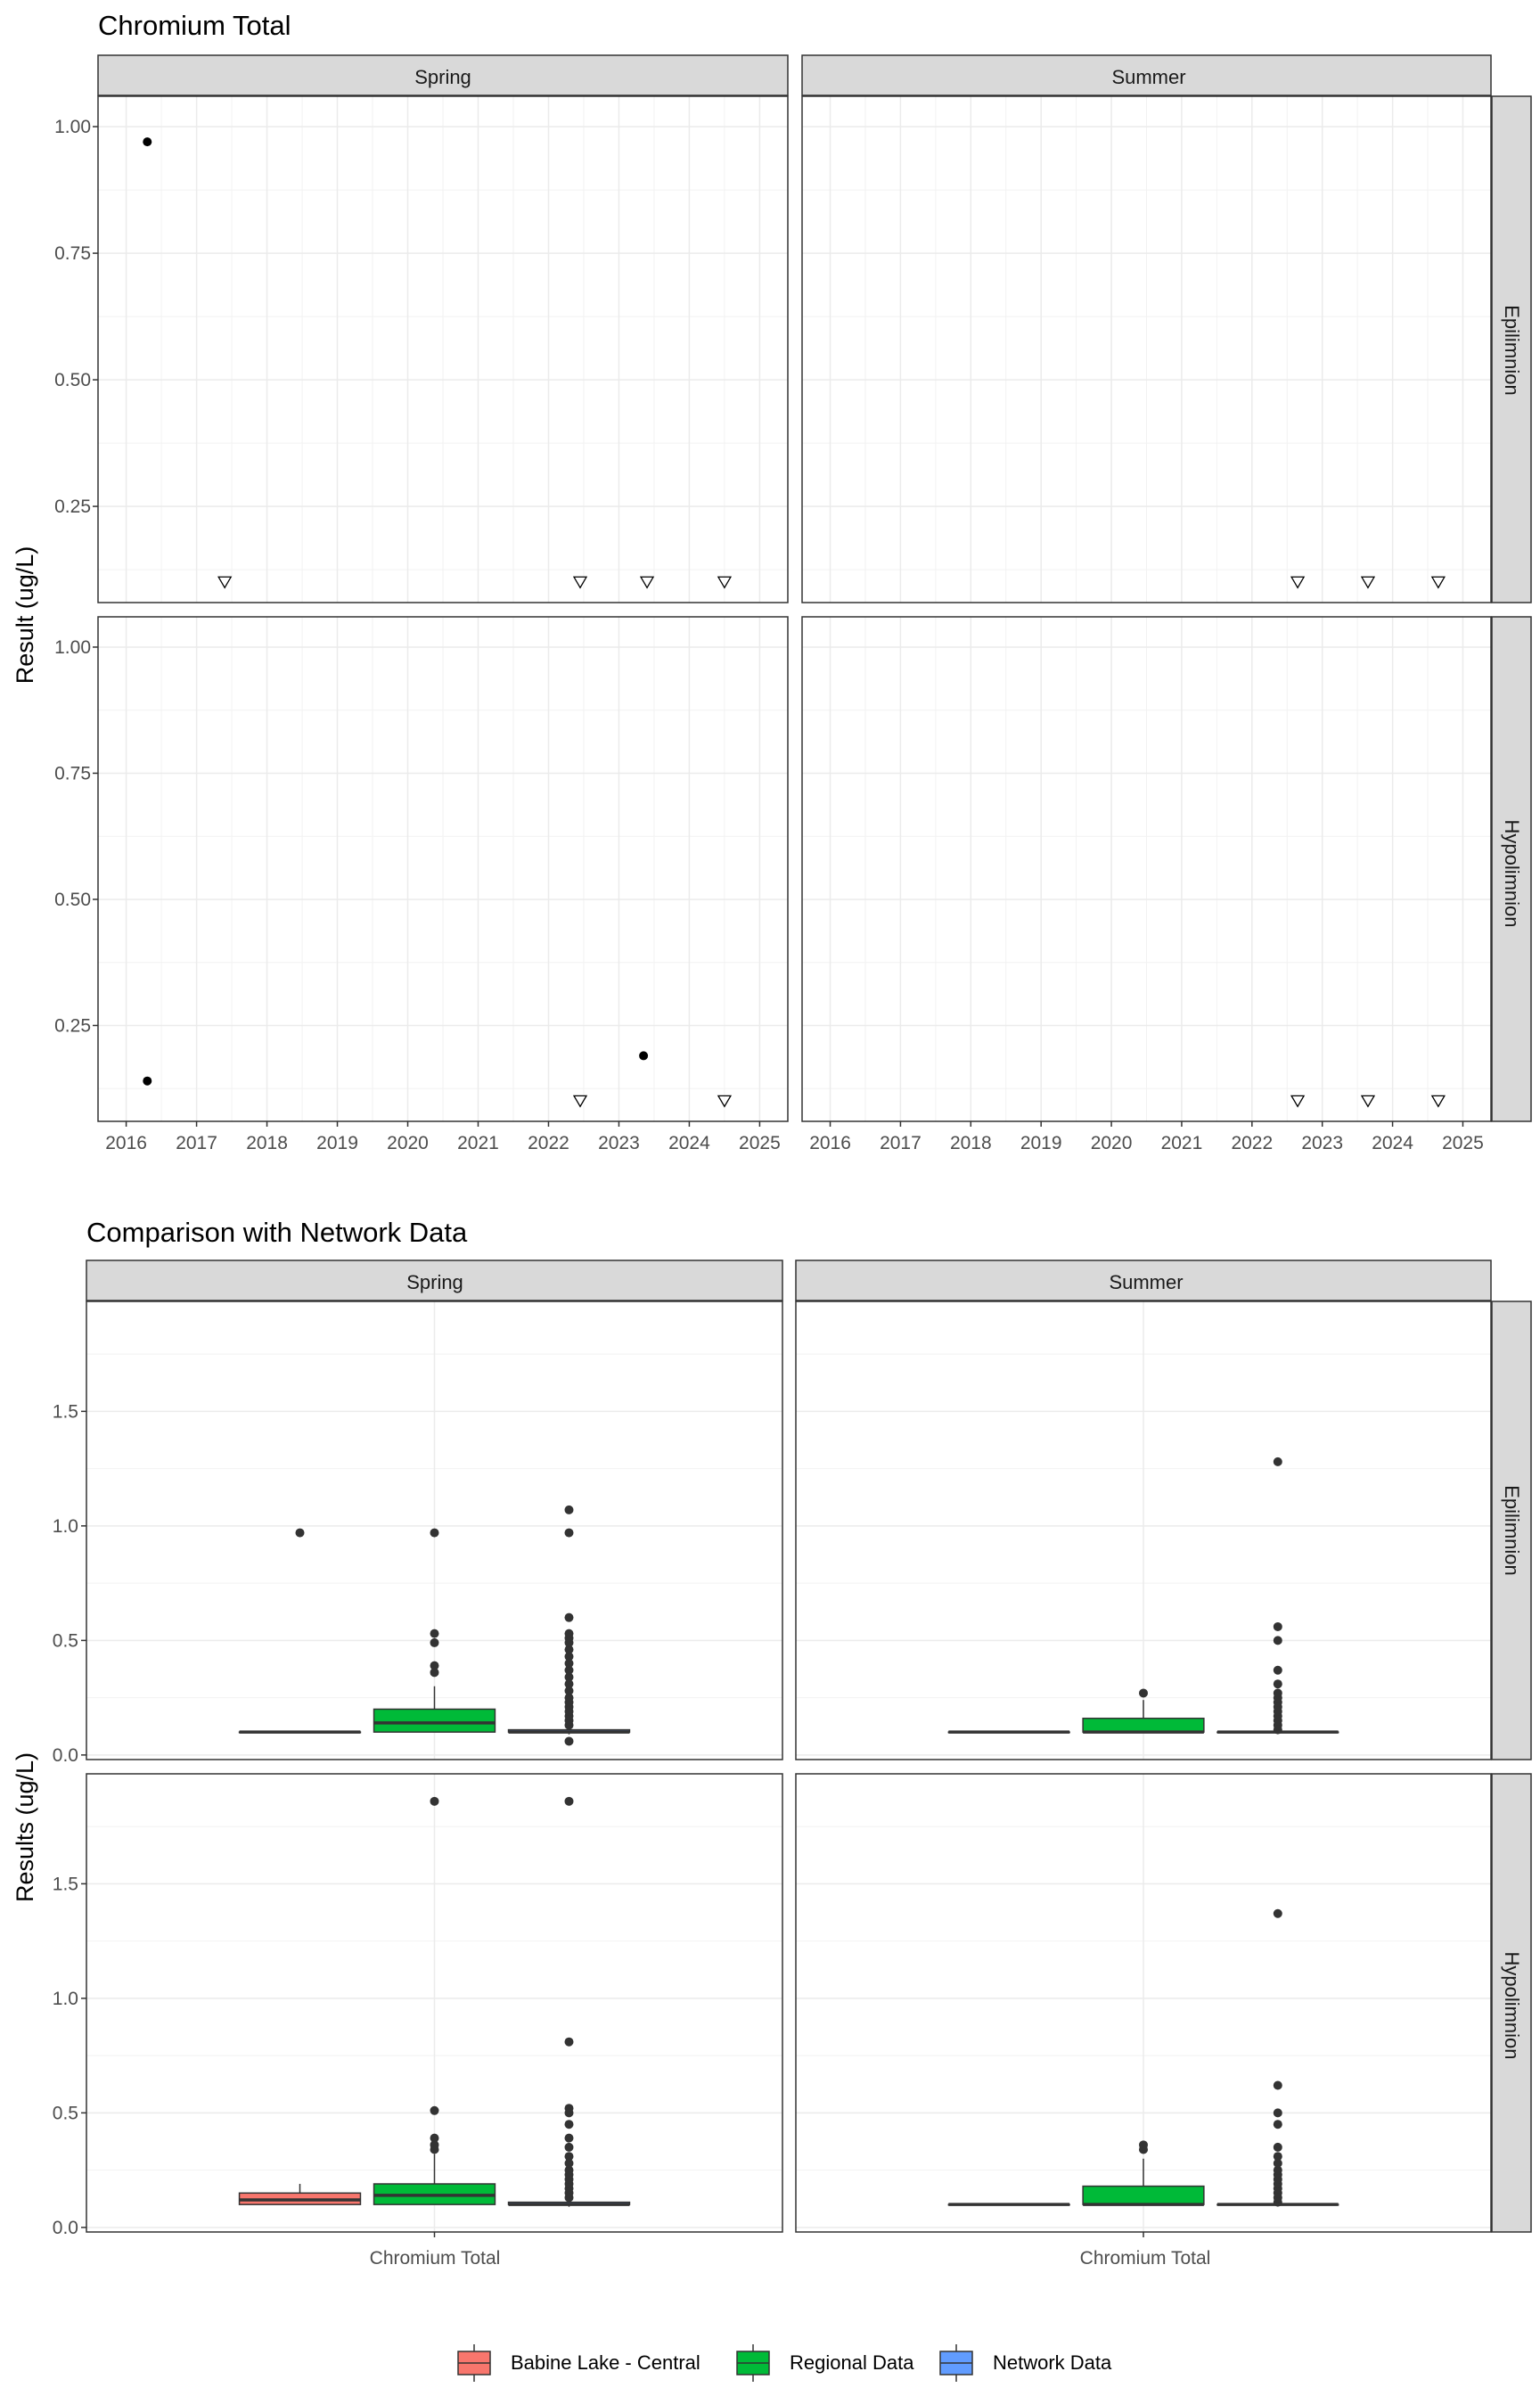  I want to click on plot1-strip-summer: Summer, so click(1148, 77).